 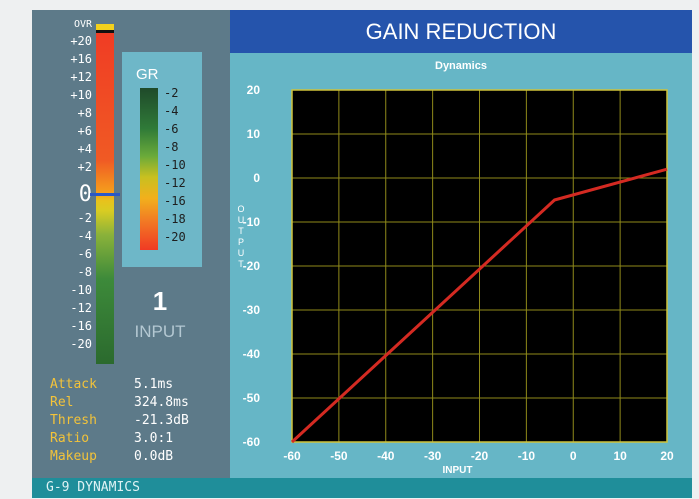 What do you see at coordinates (85, 194) in the screenshot?
I see `scale-tick-zero: 0` at bounding box center [85, 194].